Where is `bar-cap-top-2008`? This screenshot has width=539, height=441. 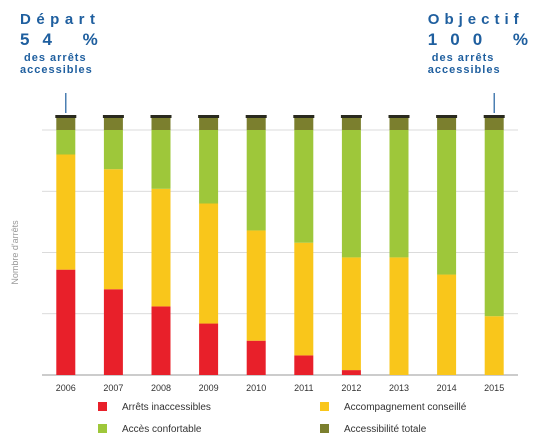
bar-cap-top-2008 is located at coordinates (161, 116).